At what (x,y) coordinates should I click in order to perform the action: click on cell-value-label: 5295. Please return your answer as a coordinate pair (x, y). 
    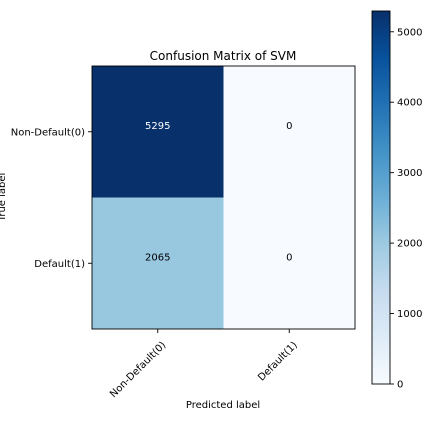
    Looking at the image, I should click on (157, 126).